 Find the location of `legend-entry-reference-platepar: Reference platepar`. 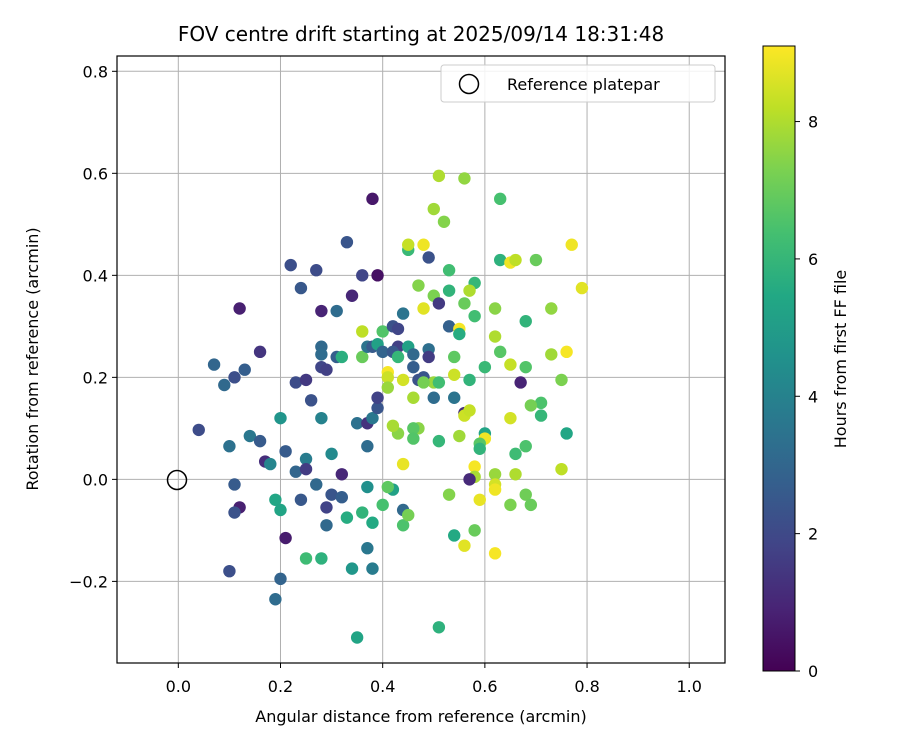

legend-entry-reference-platepar: Reference platepar is located at coordinates (583, 84).